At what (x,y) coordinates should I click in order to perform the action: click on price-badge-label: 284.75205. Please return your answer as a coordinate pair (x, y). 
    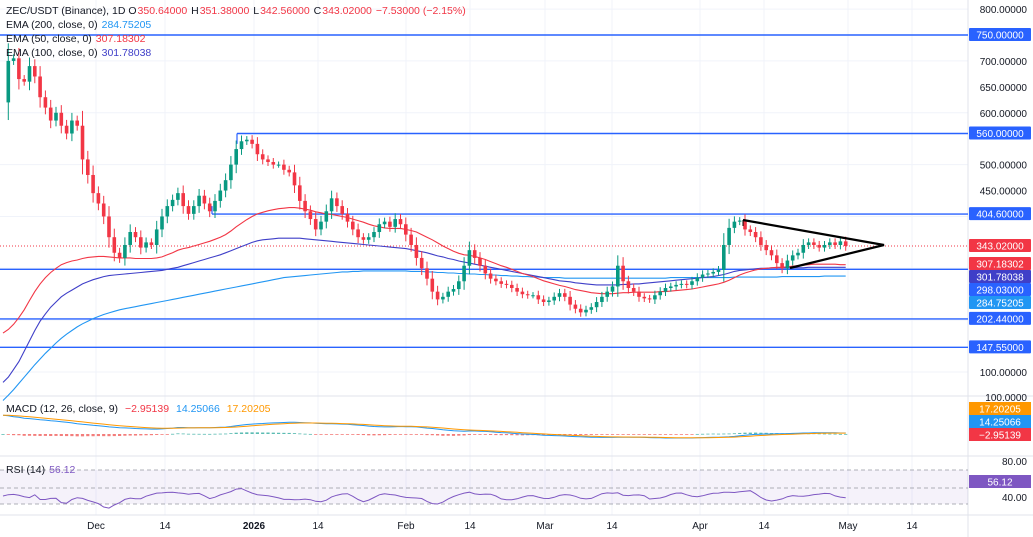
    Looking at the image, I should click on (1000, 304).